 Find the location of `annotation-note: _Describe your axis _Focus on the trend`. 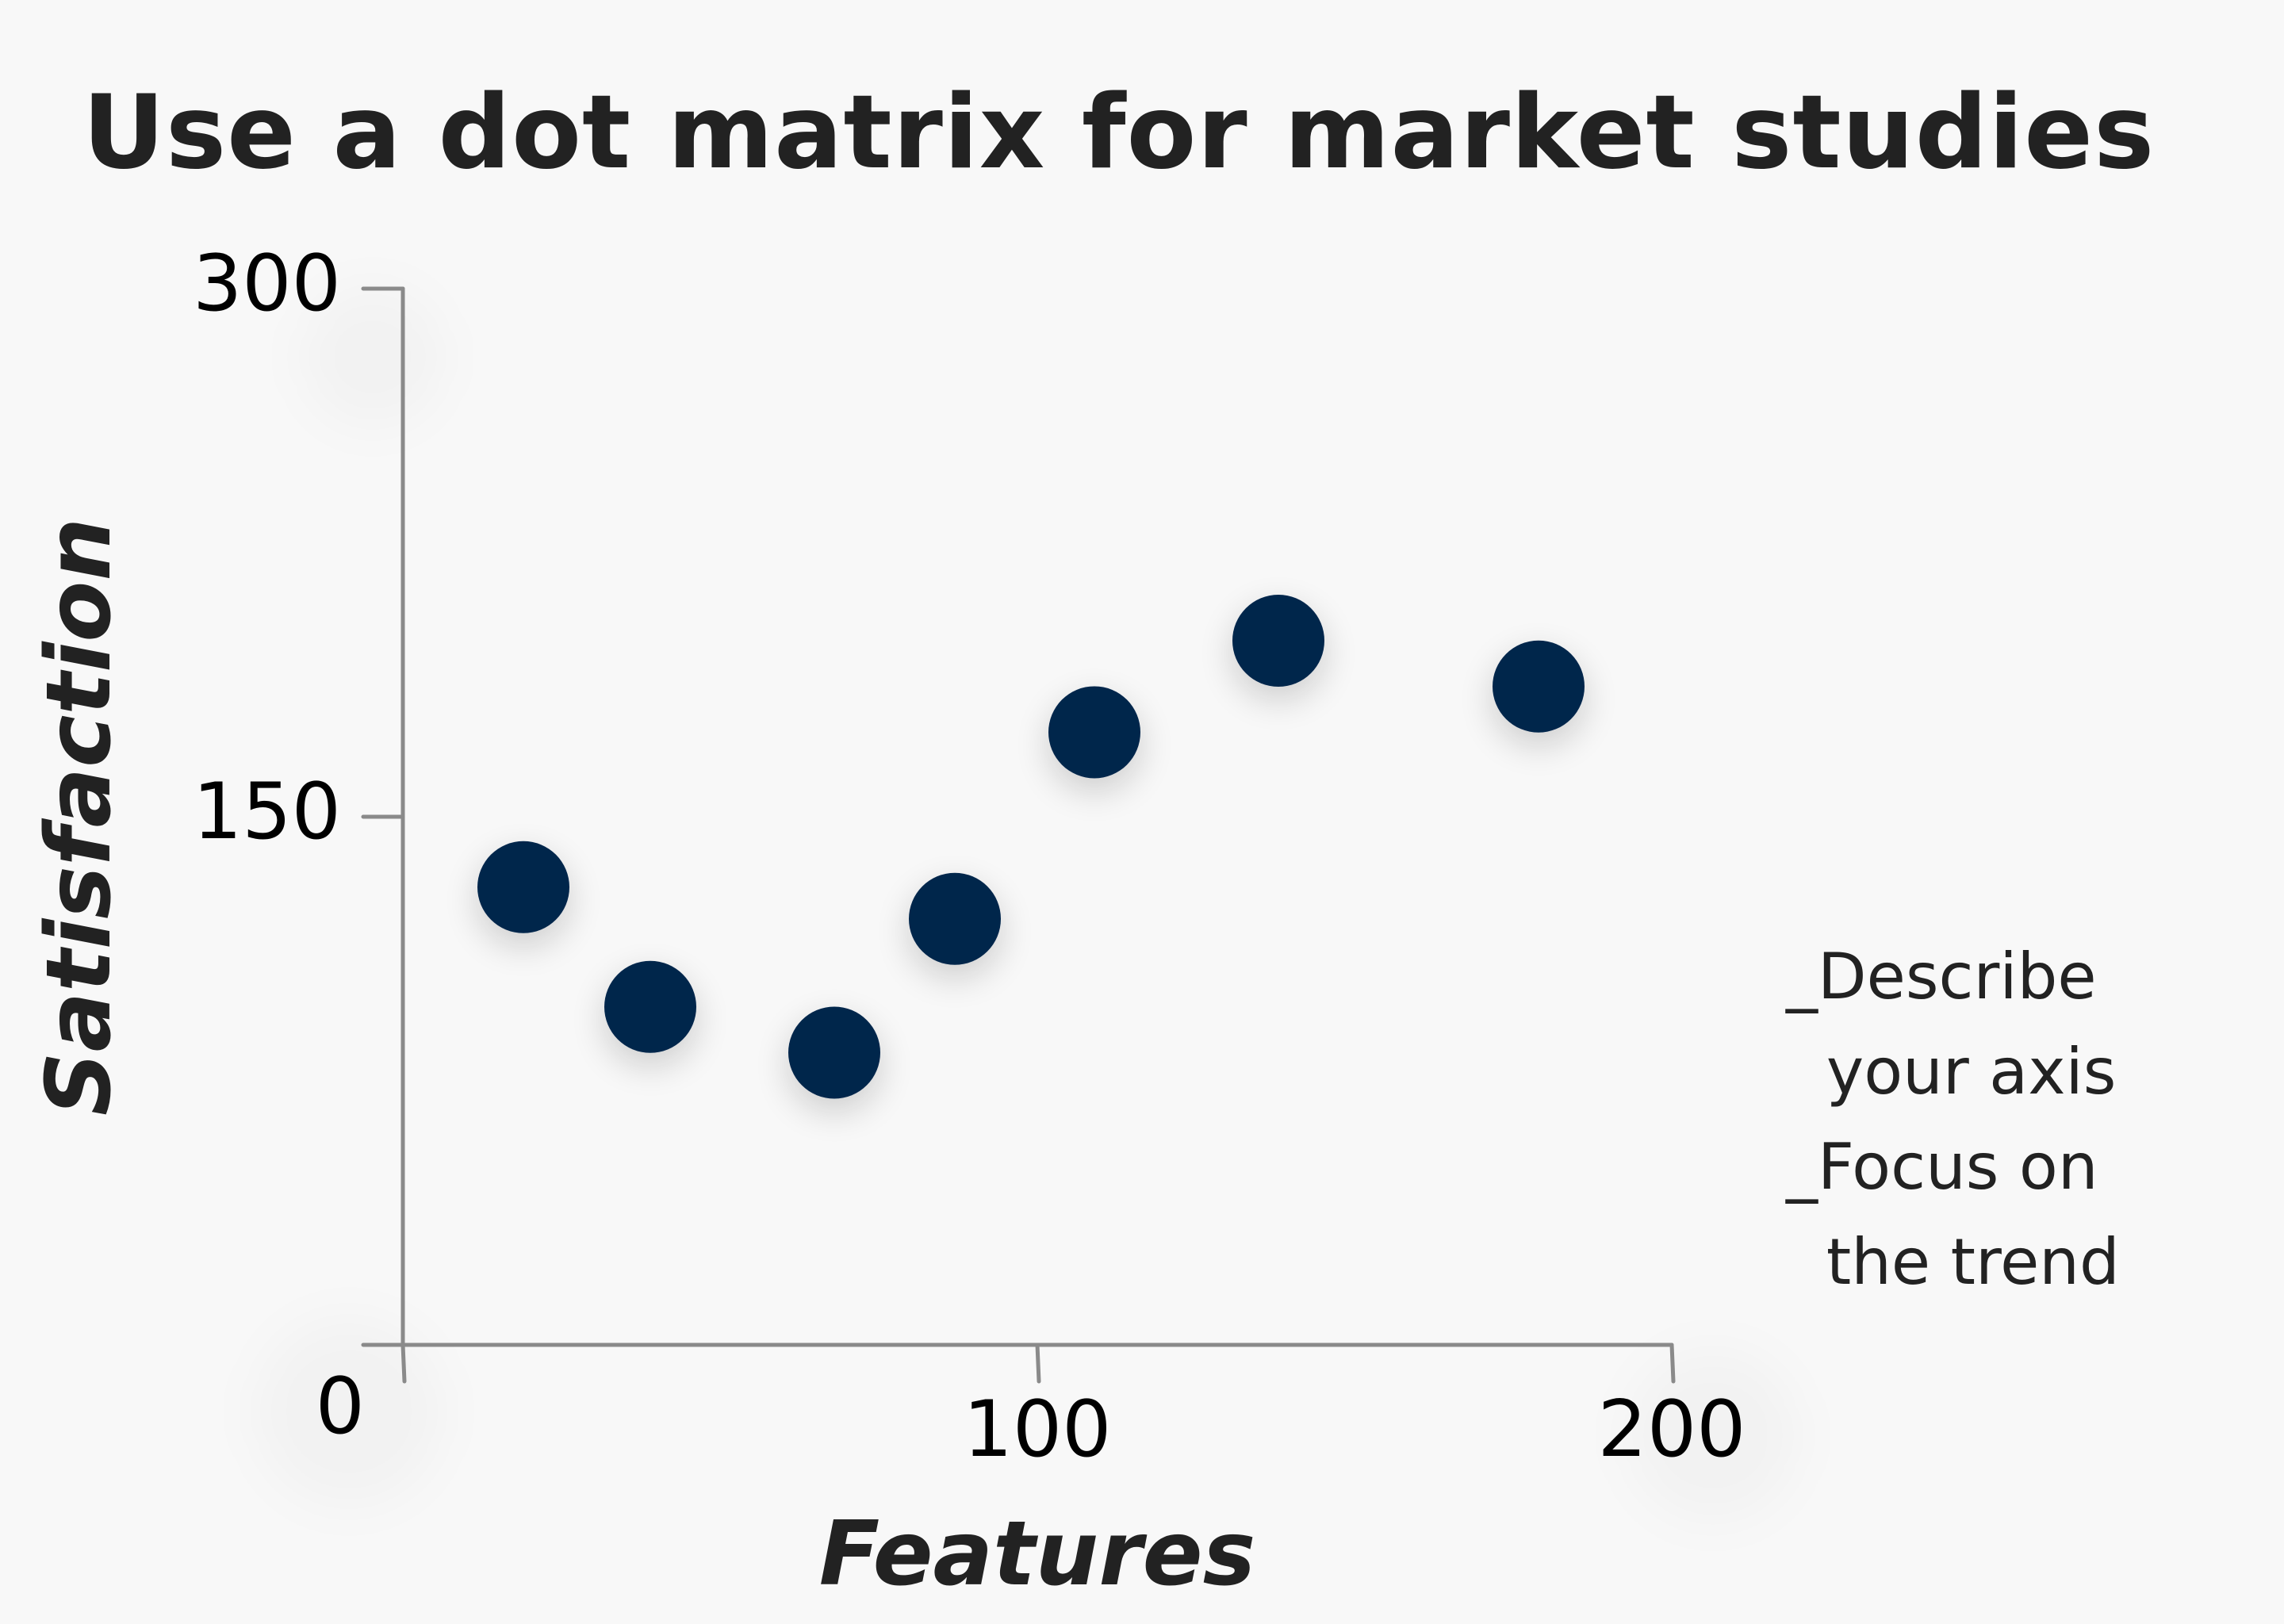

annotation-note: _Describe your axis _Focus on the trend is located at coordinates (1953, 1119).